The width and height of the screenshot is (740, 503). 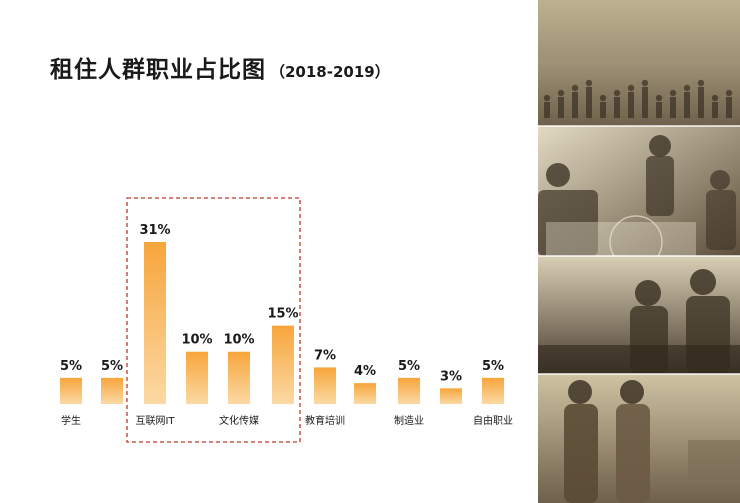 I want to click on bar-value-label-8: 5%, so click(x=409, y=366).